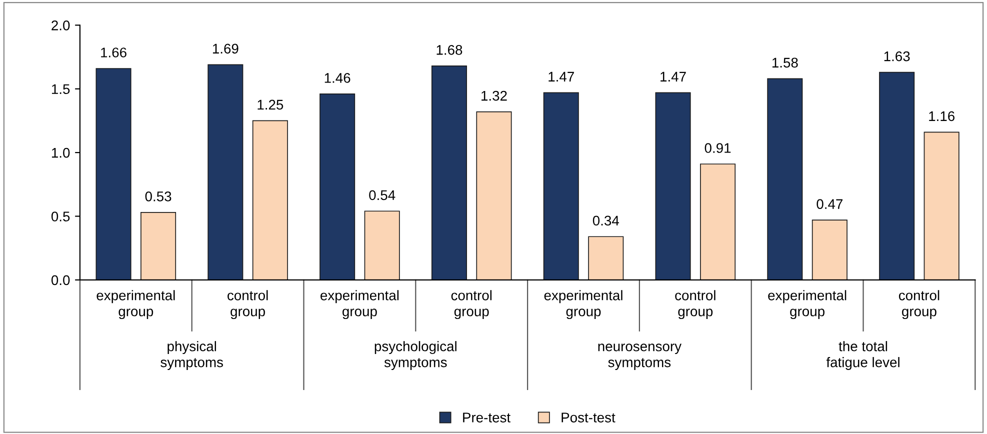  What do you see at coordinates (829, 204) in the screenshot?
I see `data-label: 0.47` at bounding box center [829, 204].